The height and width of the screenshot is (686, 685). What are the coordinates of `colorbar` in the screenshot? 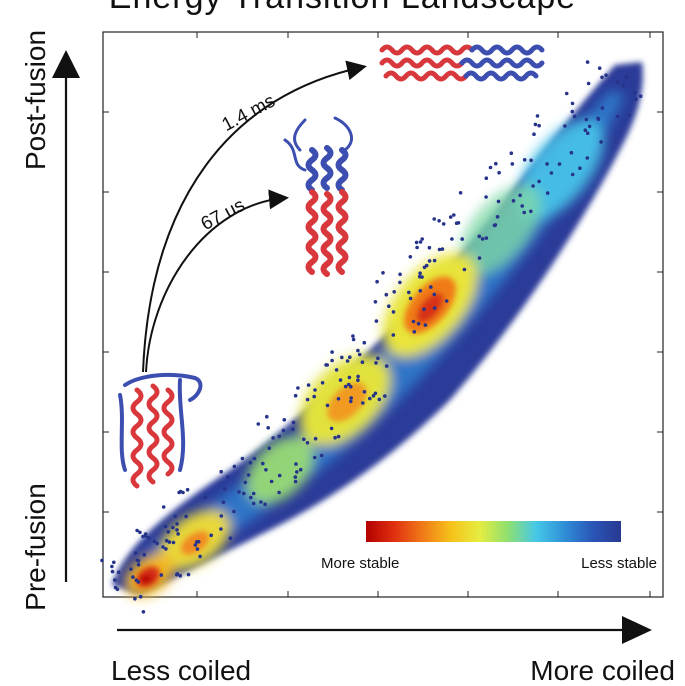 It's located at (493, 531).